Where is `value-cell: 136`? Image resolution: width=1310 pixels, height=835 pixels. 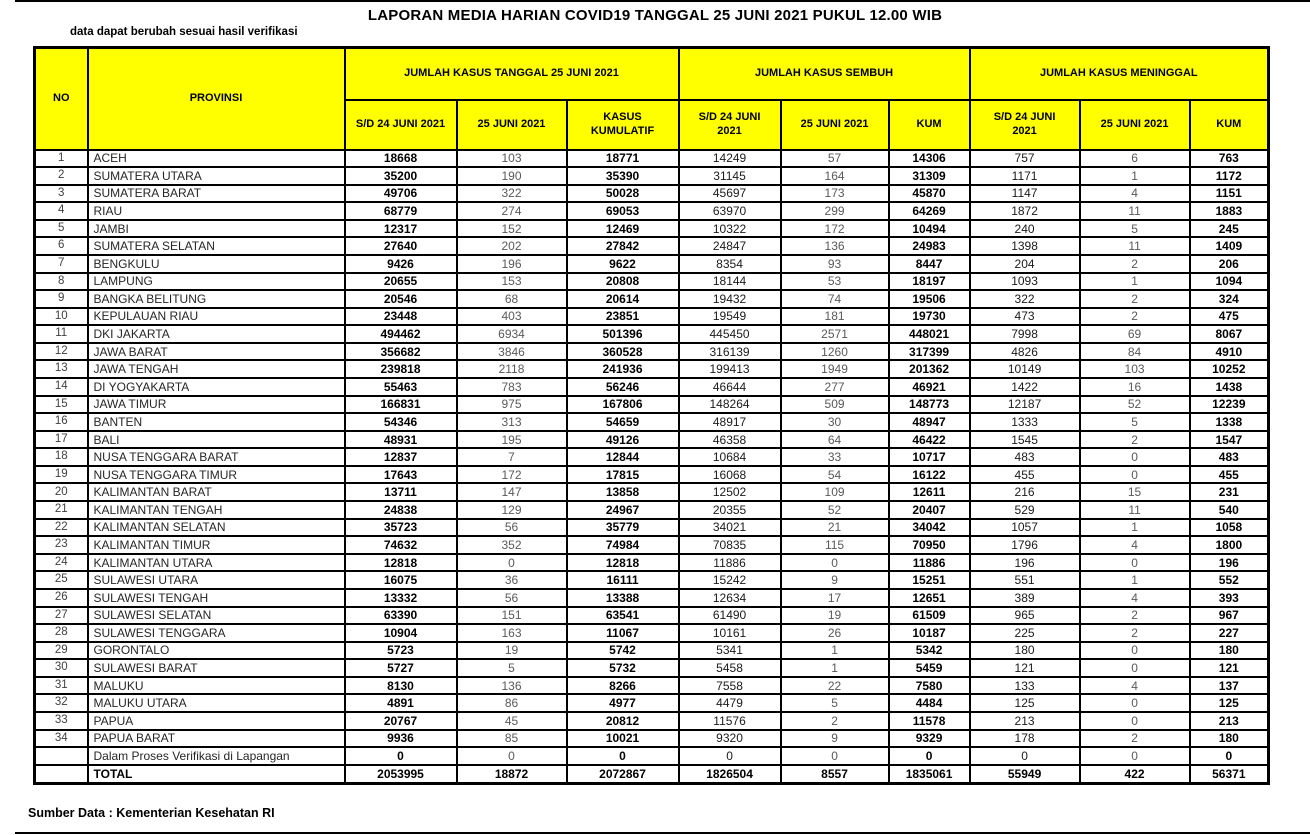 value-cell: 136 is located at coordinates (511, 685).